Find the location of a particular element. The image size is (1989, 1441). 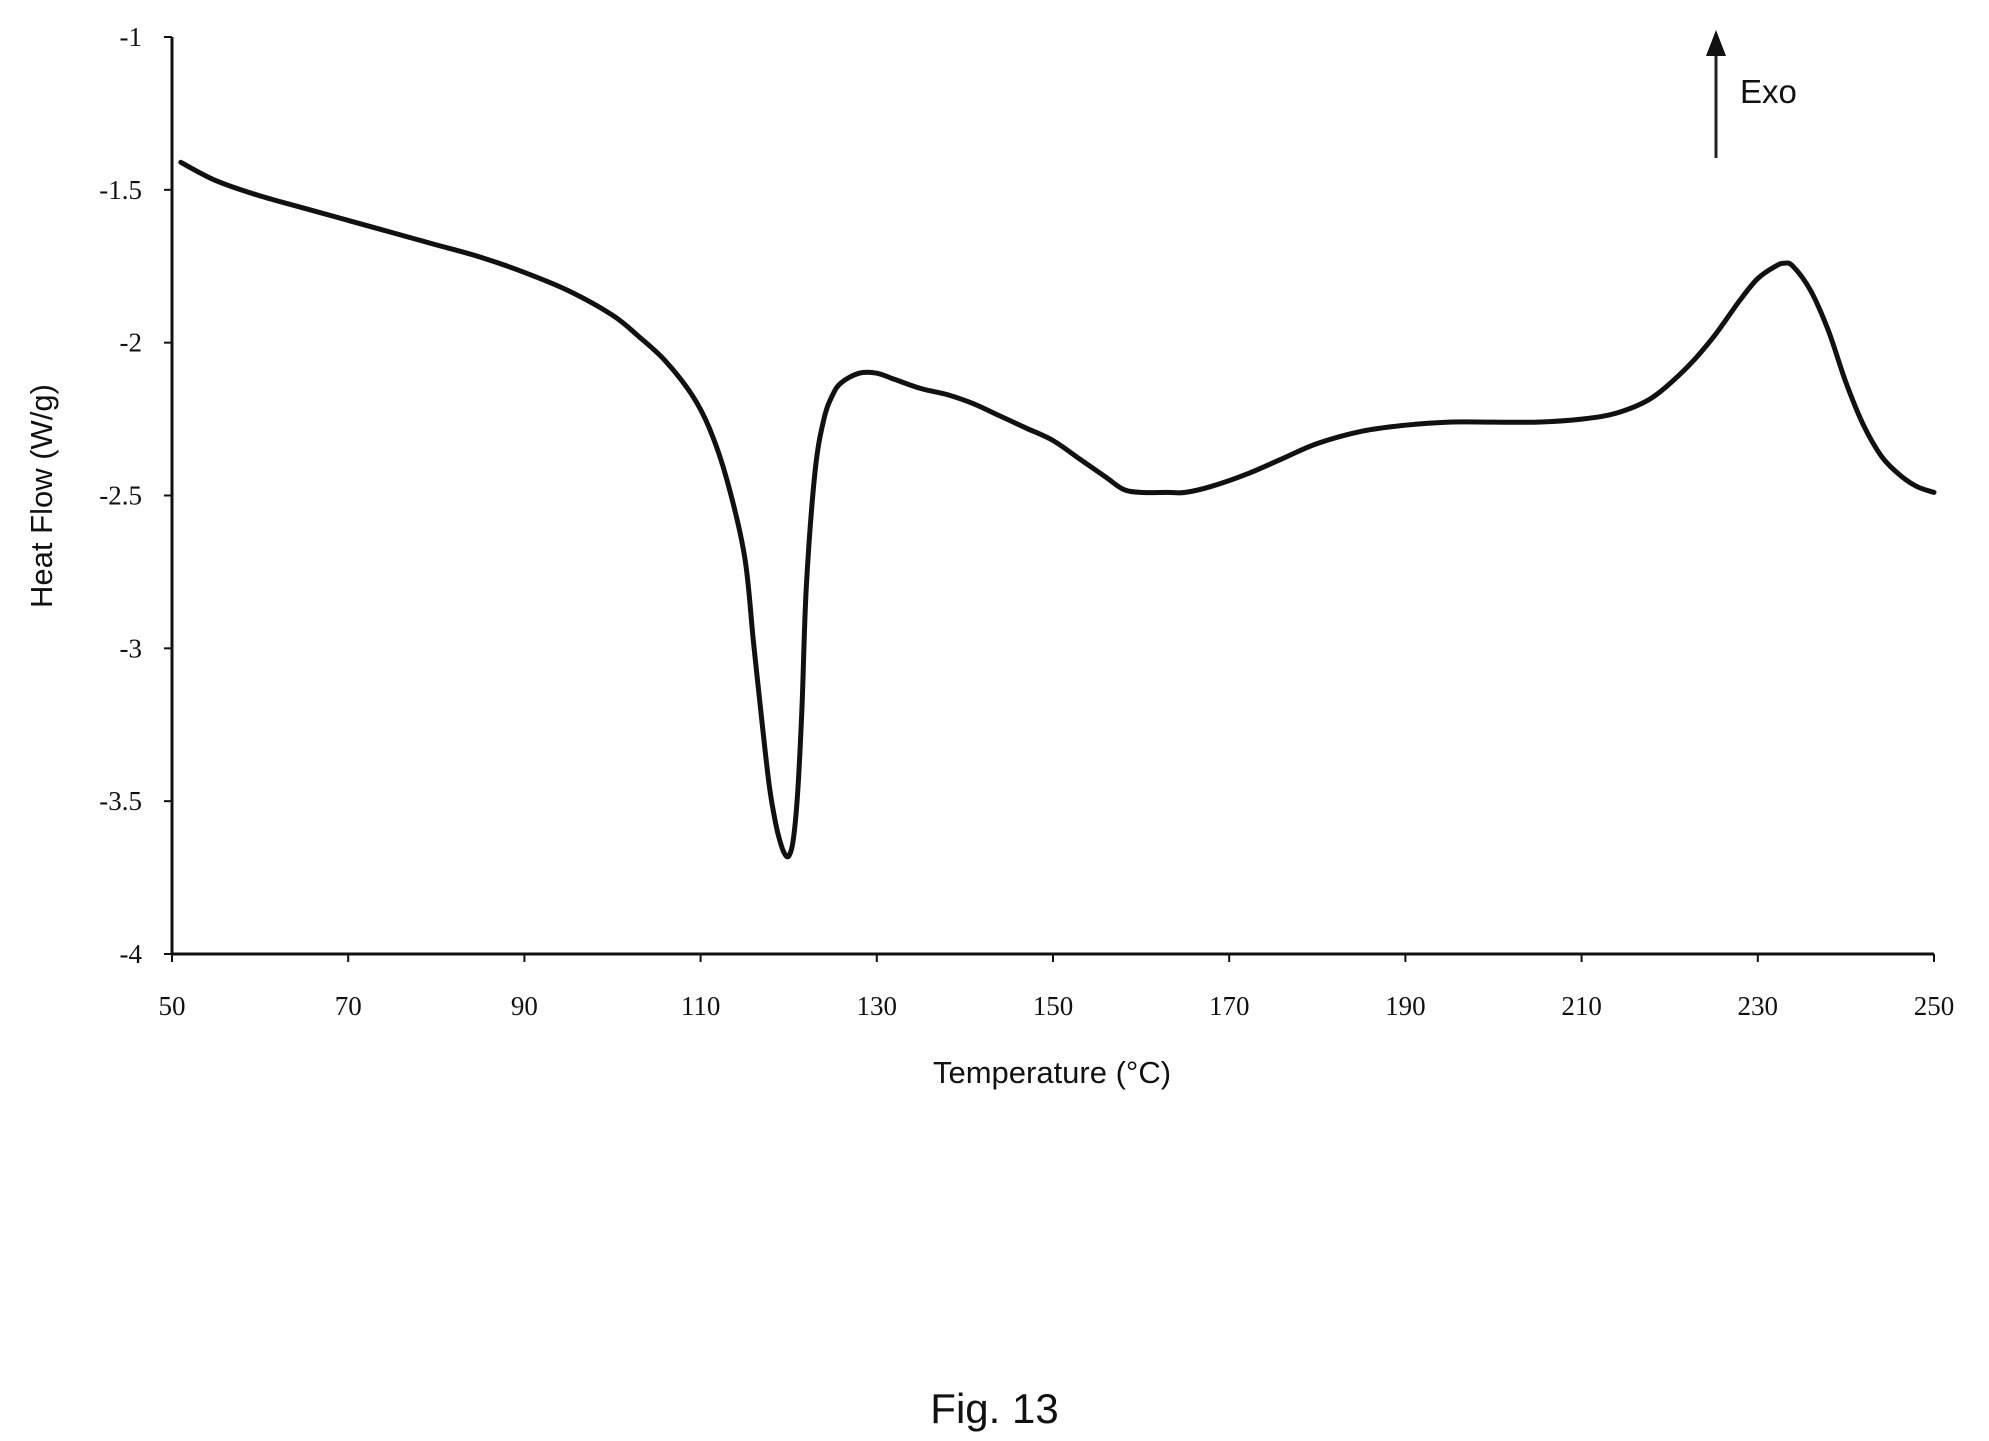

figure-caption: Fig. 13 is located at coordinates (994, 1408).